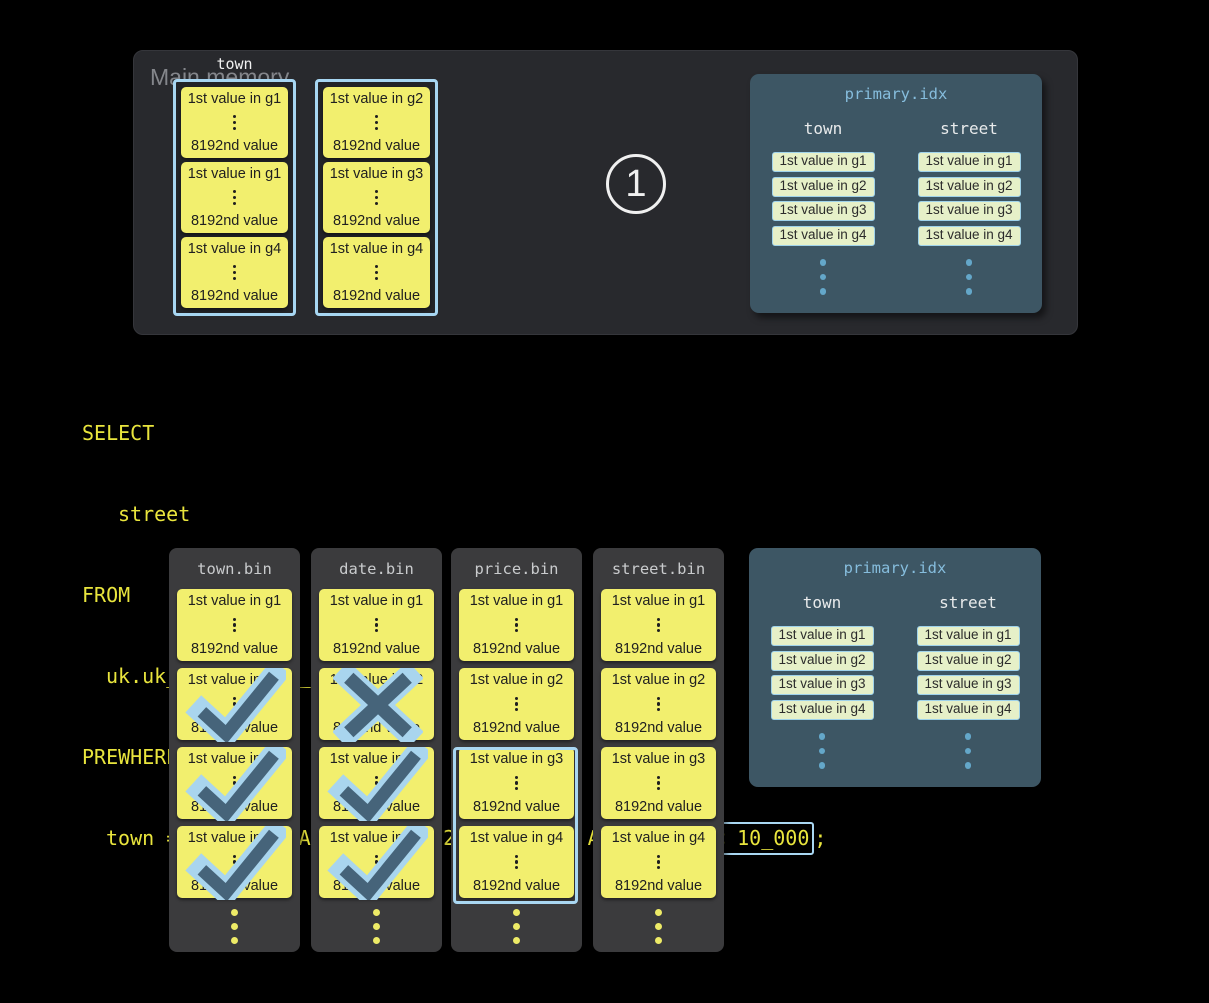 The width and height of the screenshot is (1209, 1003). Describe the element at coordinates (658, 569) in the screenshot. I see `bin-title: street.bin` at that location.